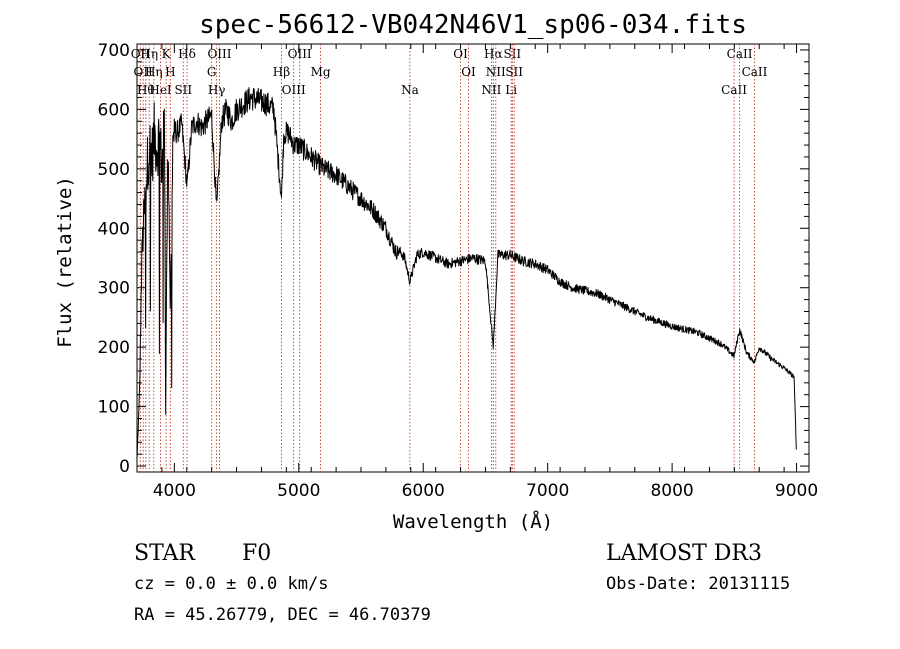 This screenshot has height=649, width=900. What do you see at coordinates (282, 615) in the screenshot?
I see `radec-text: RA = 45.26779, DEC = 46.70379` at bounding box center [282, 615].